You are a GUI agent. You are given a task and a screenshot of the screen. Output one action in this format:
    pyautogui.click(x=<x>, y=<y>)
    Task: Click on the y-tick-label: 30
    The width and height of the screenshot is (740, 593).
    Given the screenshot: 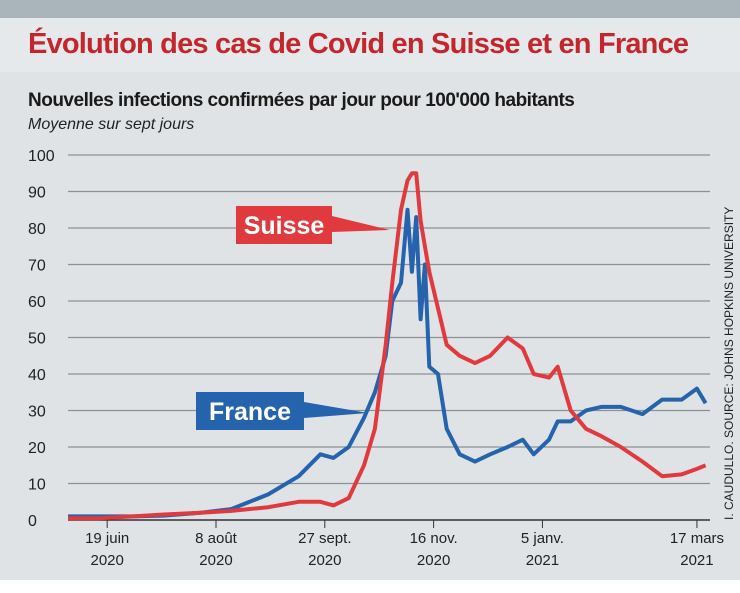 What is the action you would take?
    pyautogui.click(x=37, y=412)
    